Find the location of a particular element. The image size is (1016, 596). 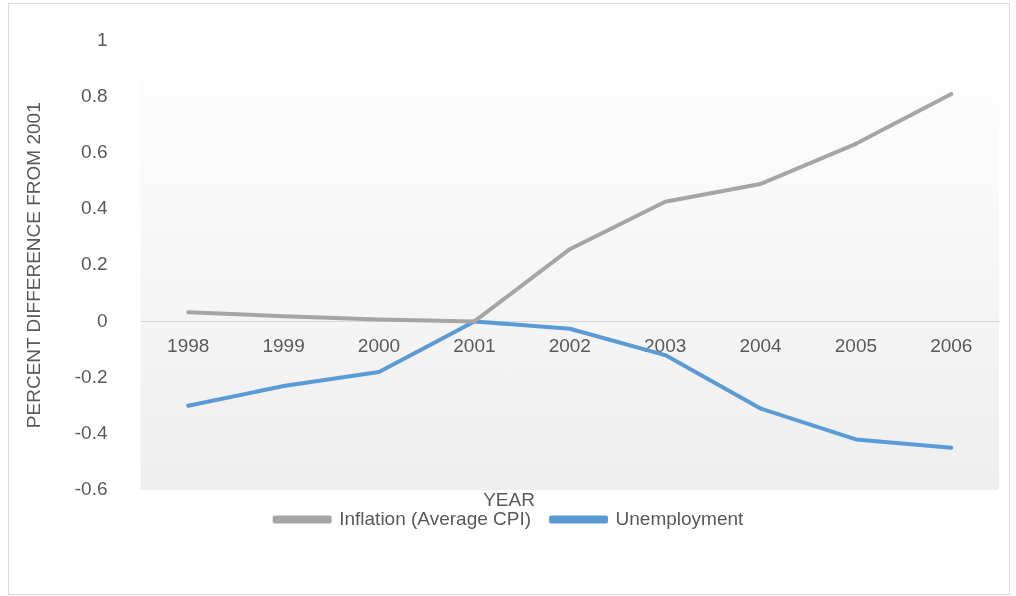

y-tick-label: 0.8 is located at coordinates (94, 95).